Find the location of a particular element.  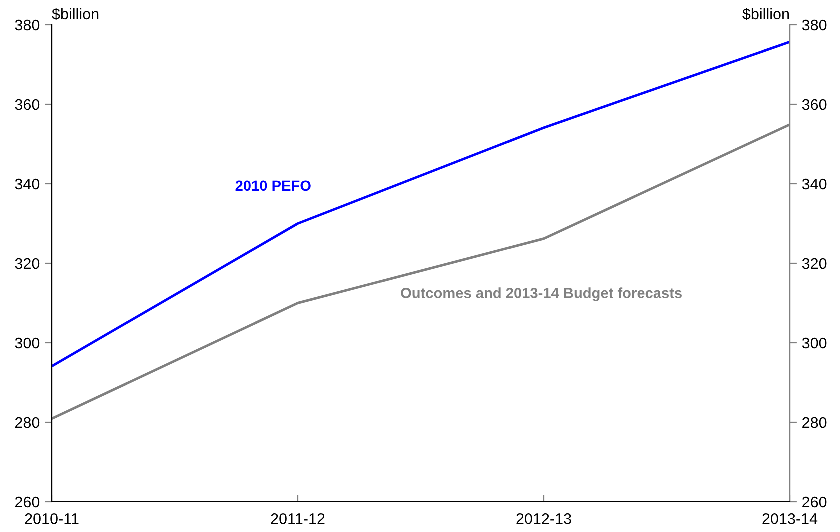

y2-tick-label: 360 is located at coordinates (814, 104).